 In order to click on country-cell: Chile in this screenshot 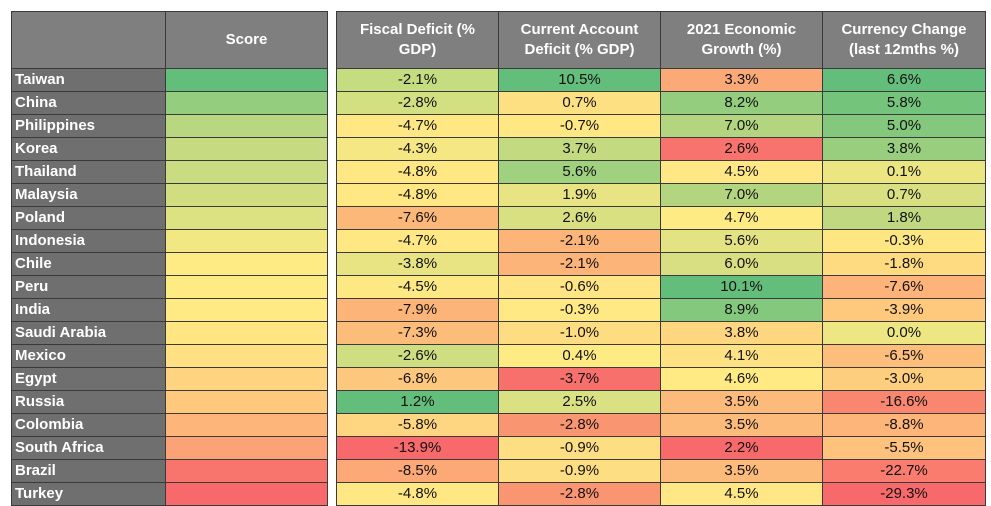, I will do `click(88, 264)`.